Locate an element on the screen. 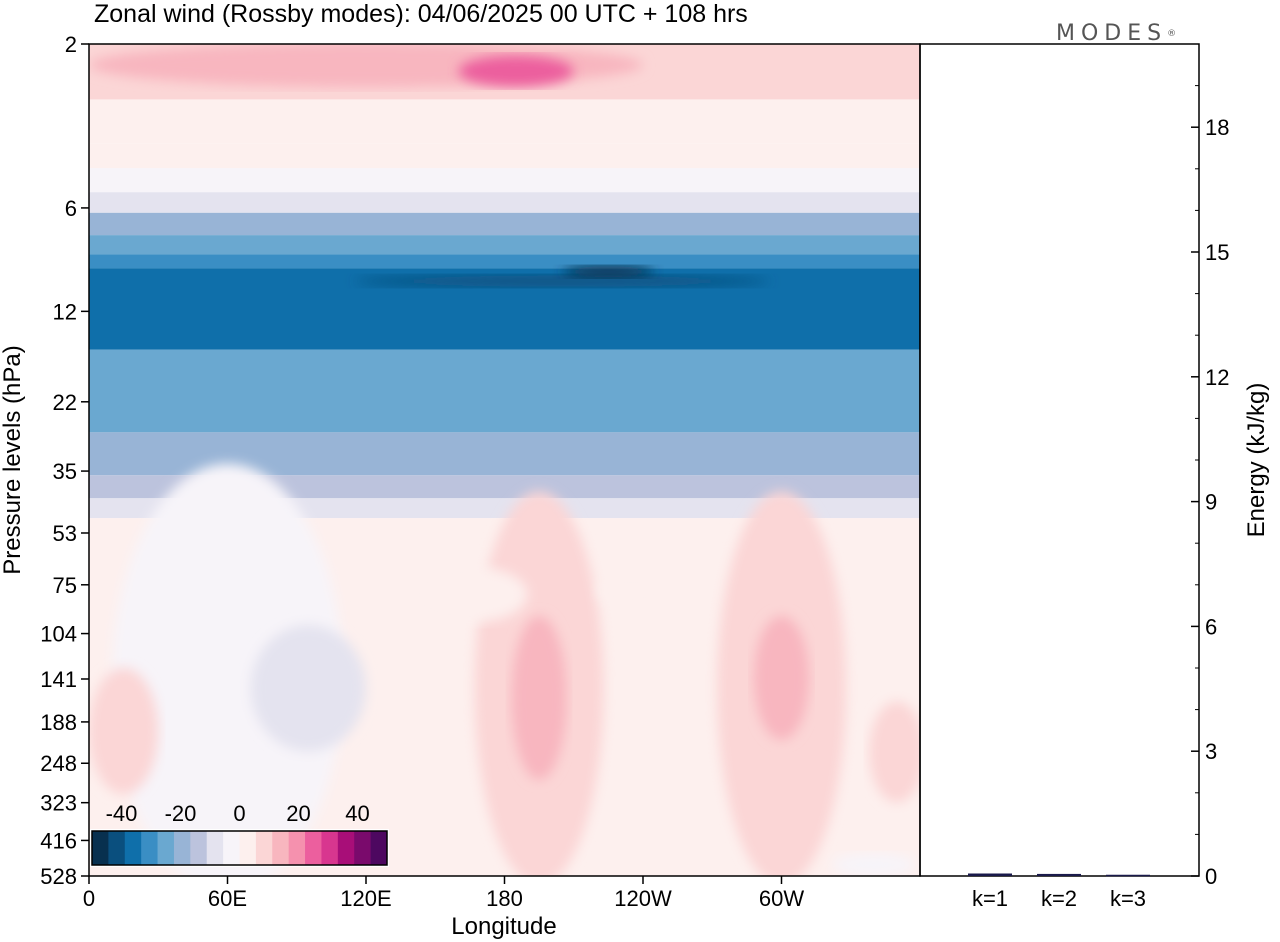  y-axis-label: Pressure levels (hPa) is located at coordinates (13, 459).